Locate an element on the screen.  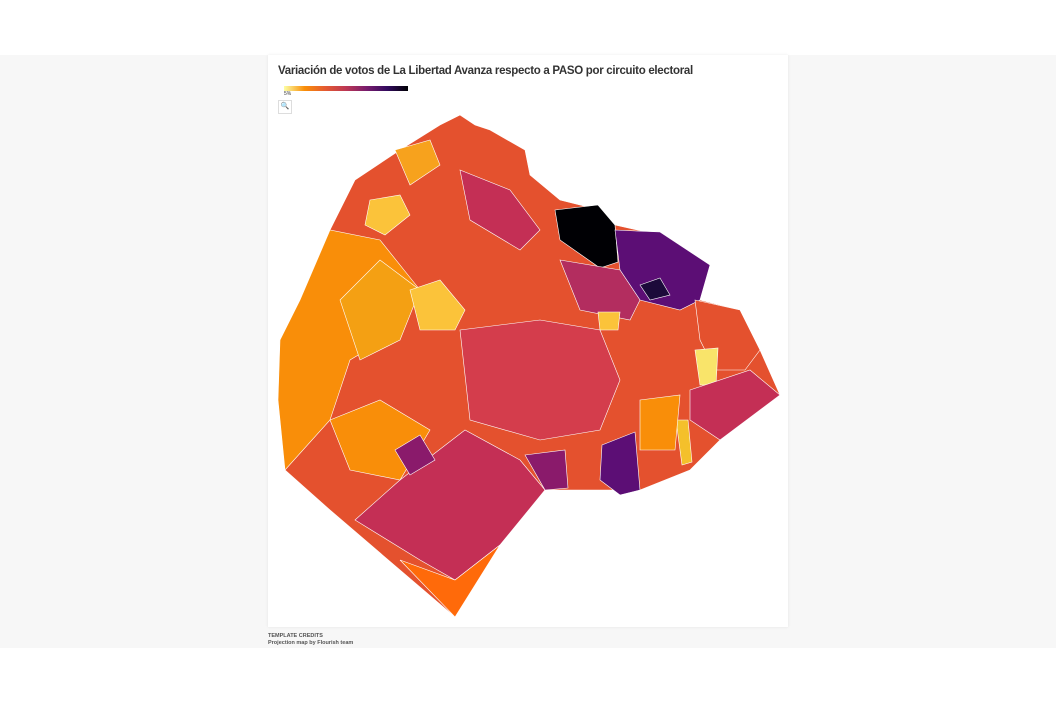
legend-gradient is located at coordinates (346, 88).